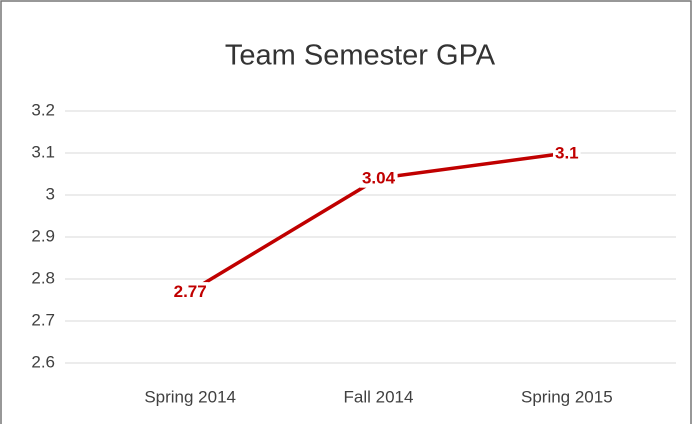 This screenshot has width=693, height=424. Describe the element at coordinates (360, 56) in the screenshot. I see `chart-title: Team Semester GPA` at that location.